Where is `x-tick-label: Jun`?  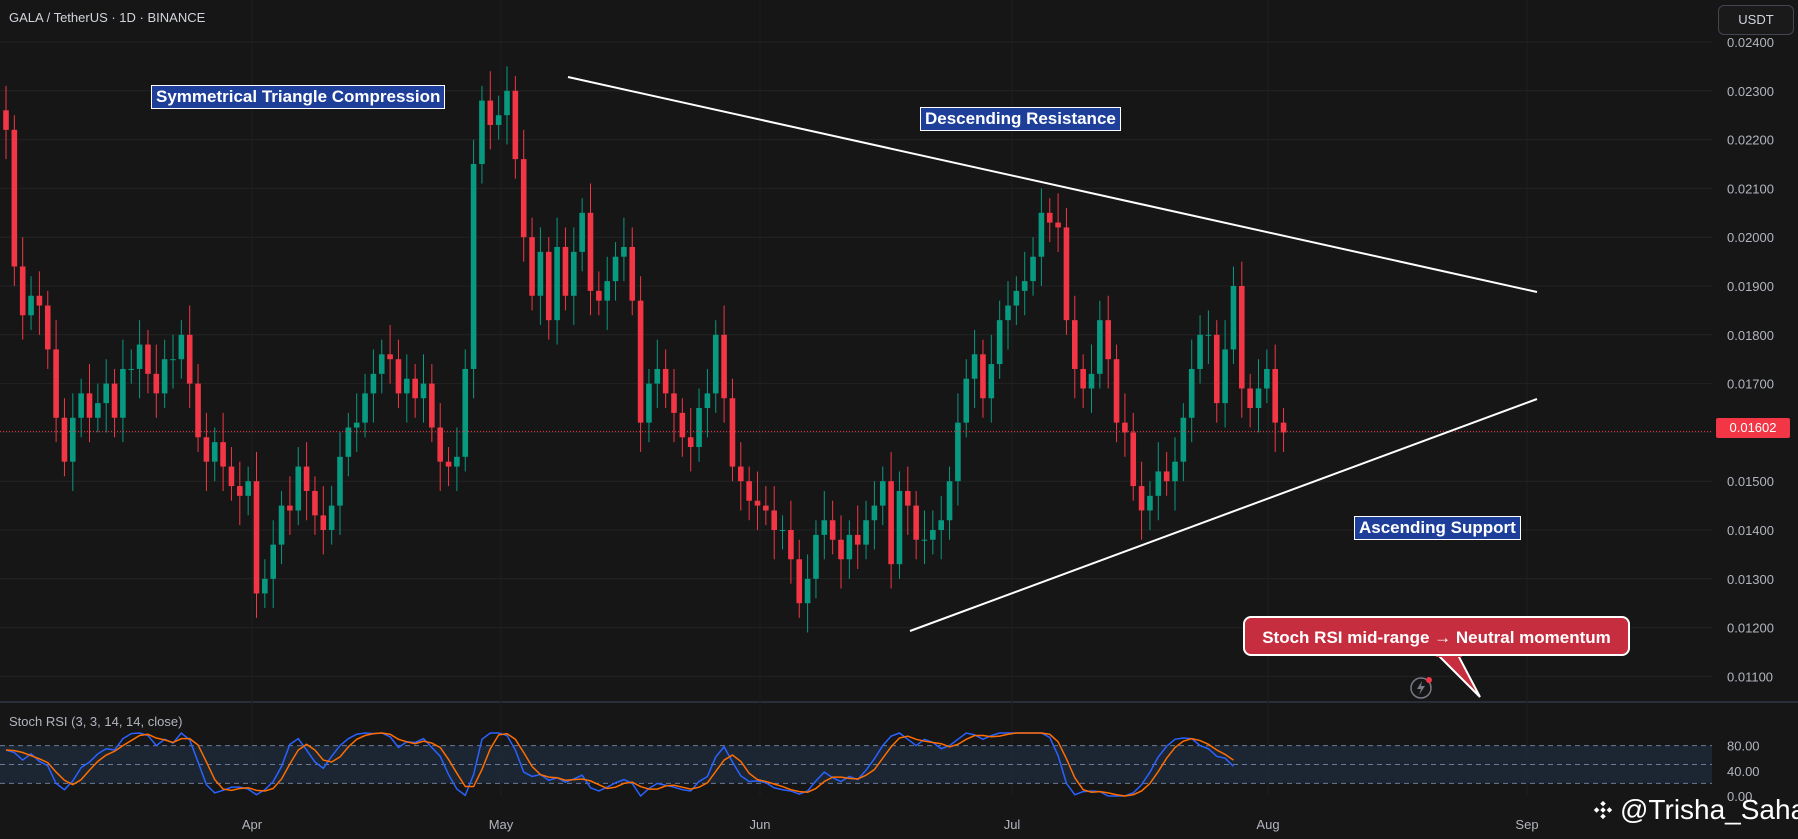 x-tick-label: Jun is located at coordinates (760, 824).